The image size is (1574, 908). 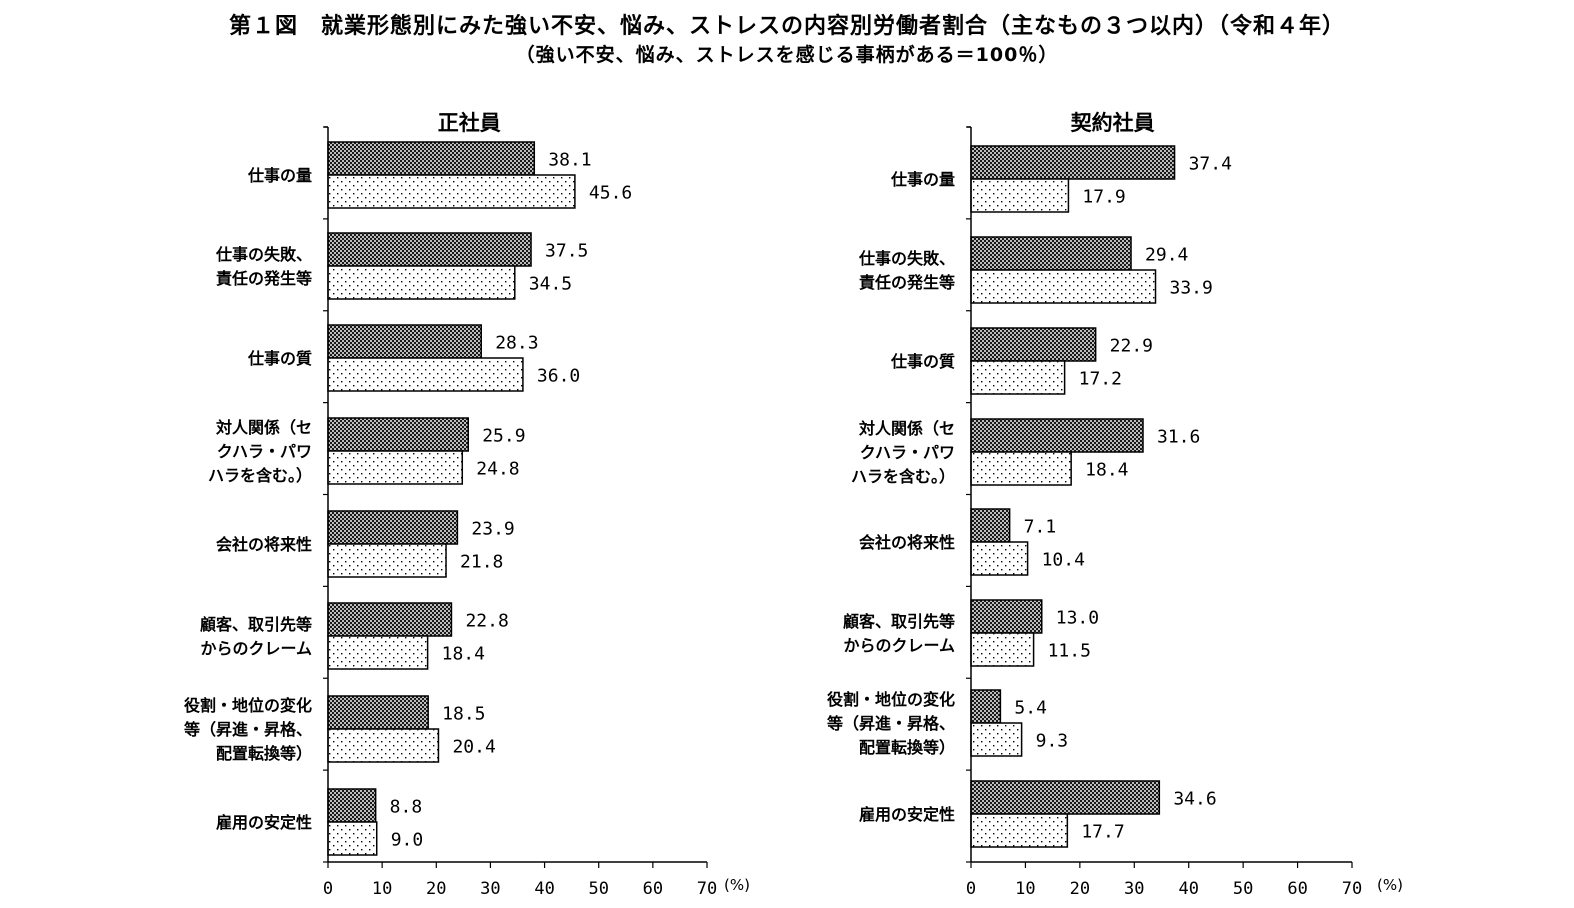 I want to click on data-label: 18.4, so click(x=1106, y=470).